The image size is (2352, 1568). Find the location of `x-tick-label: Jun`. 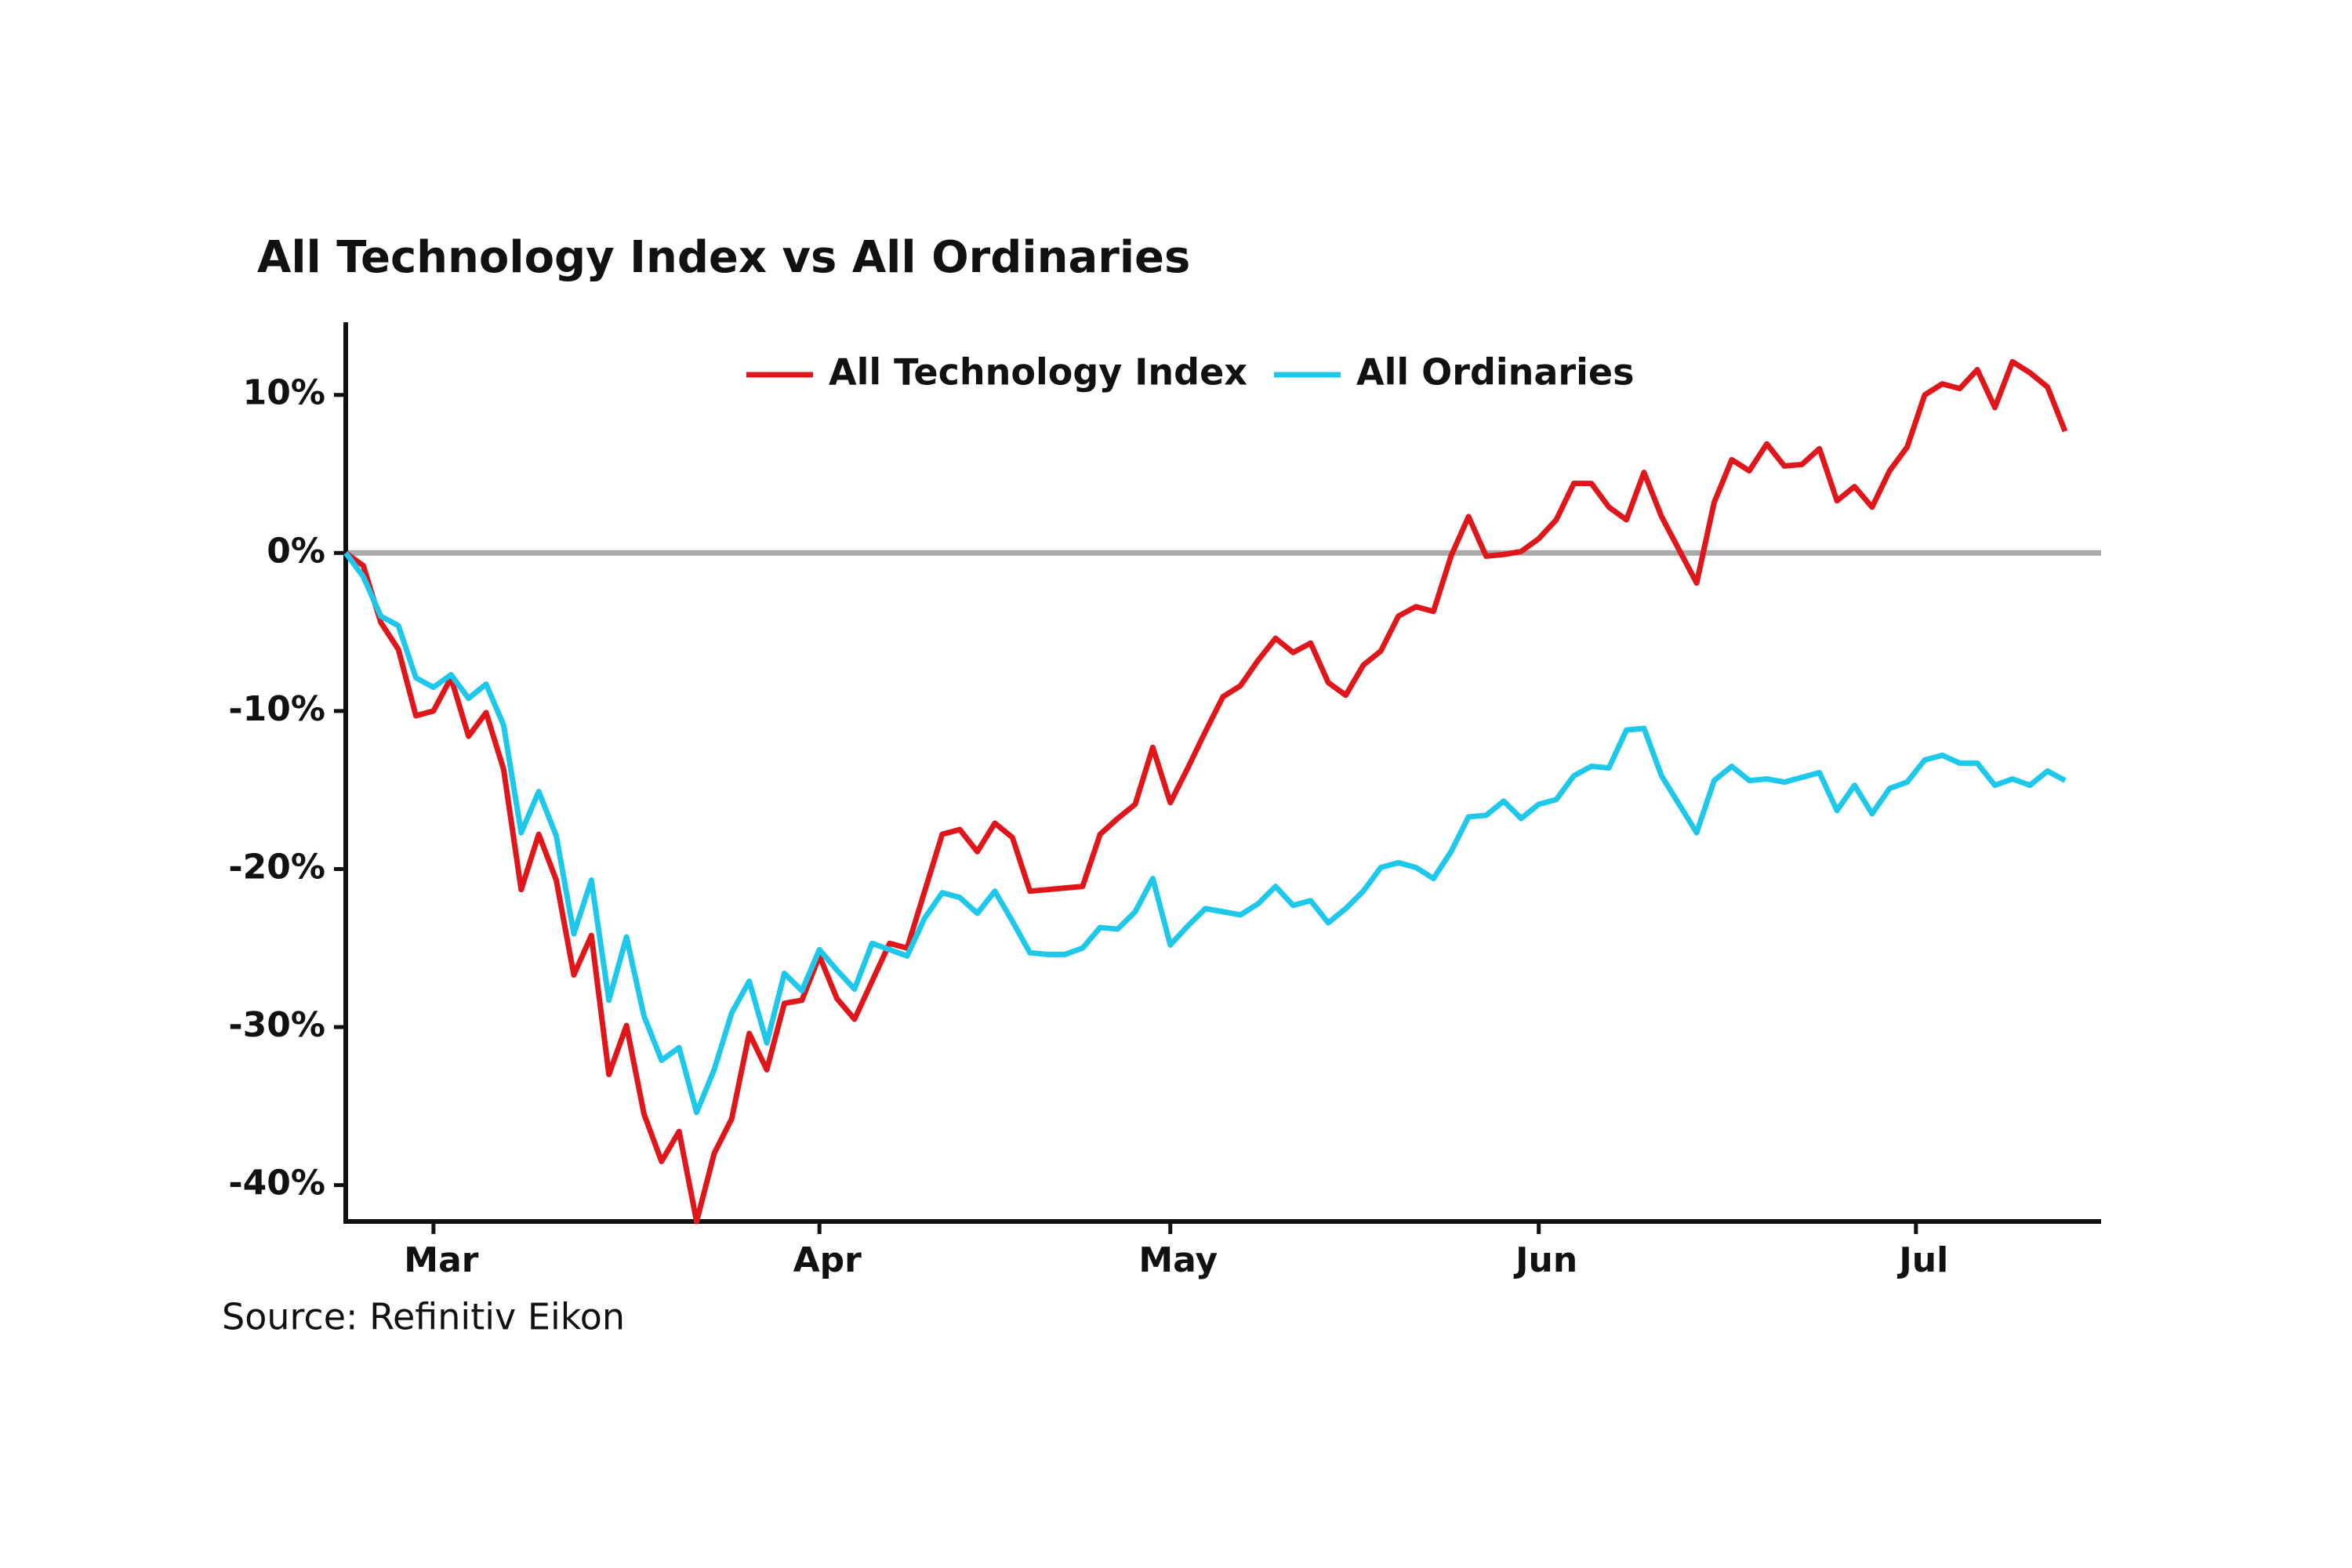

x-tick-label: Jun is located at coordinates (1545, 1260).